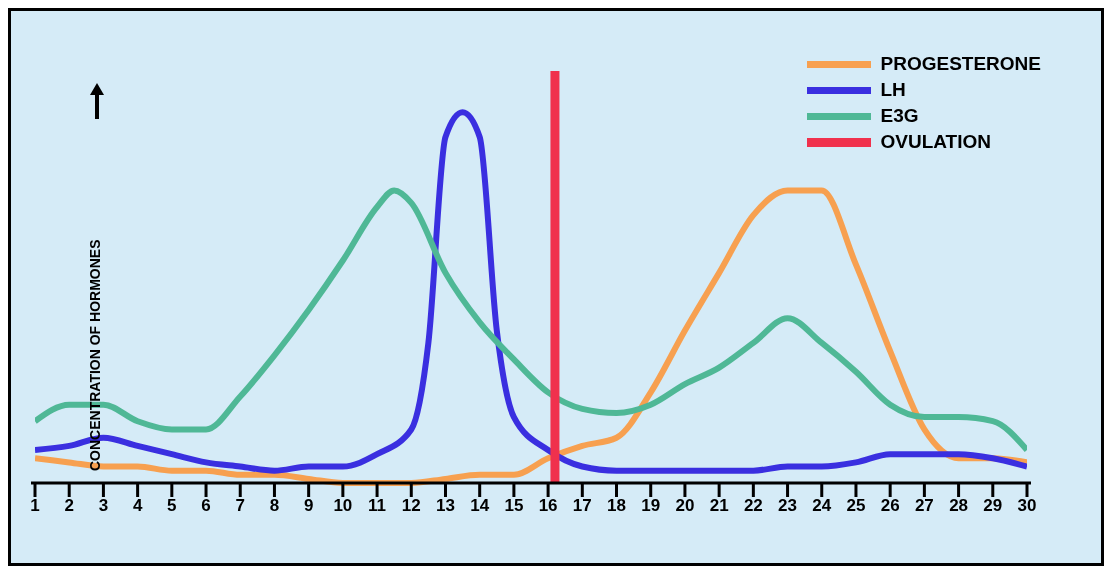 Image resolution: width=1110 pixels, height=572 pixels. I want to click on x-tick-label: 11, so click(377, 506).